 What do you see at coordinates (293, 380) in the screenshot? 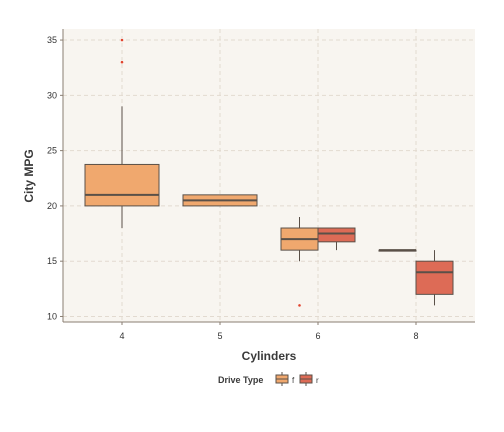
I see `legend-label: f` at bounding box center [293, 380].